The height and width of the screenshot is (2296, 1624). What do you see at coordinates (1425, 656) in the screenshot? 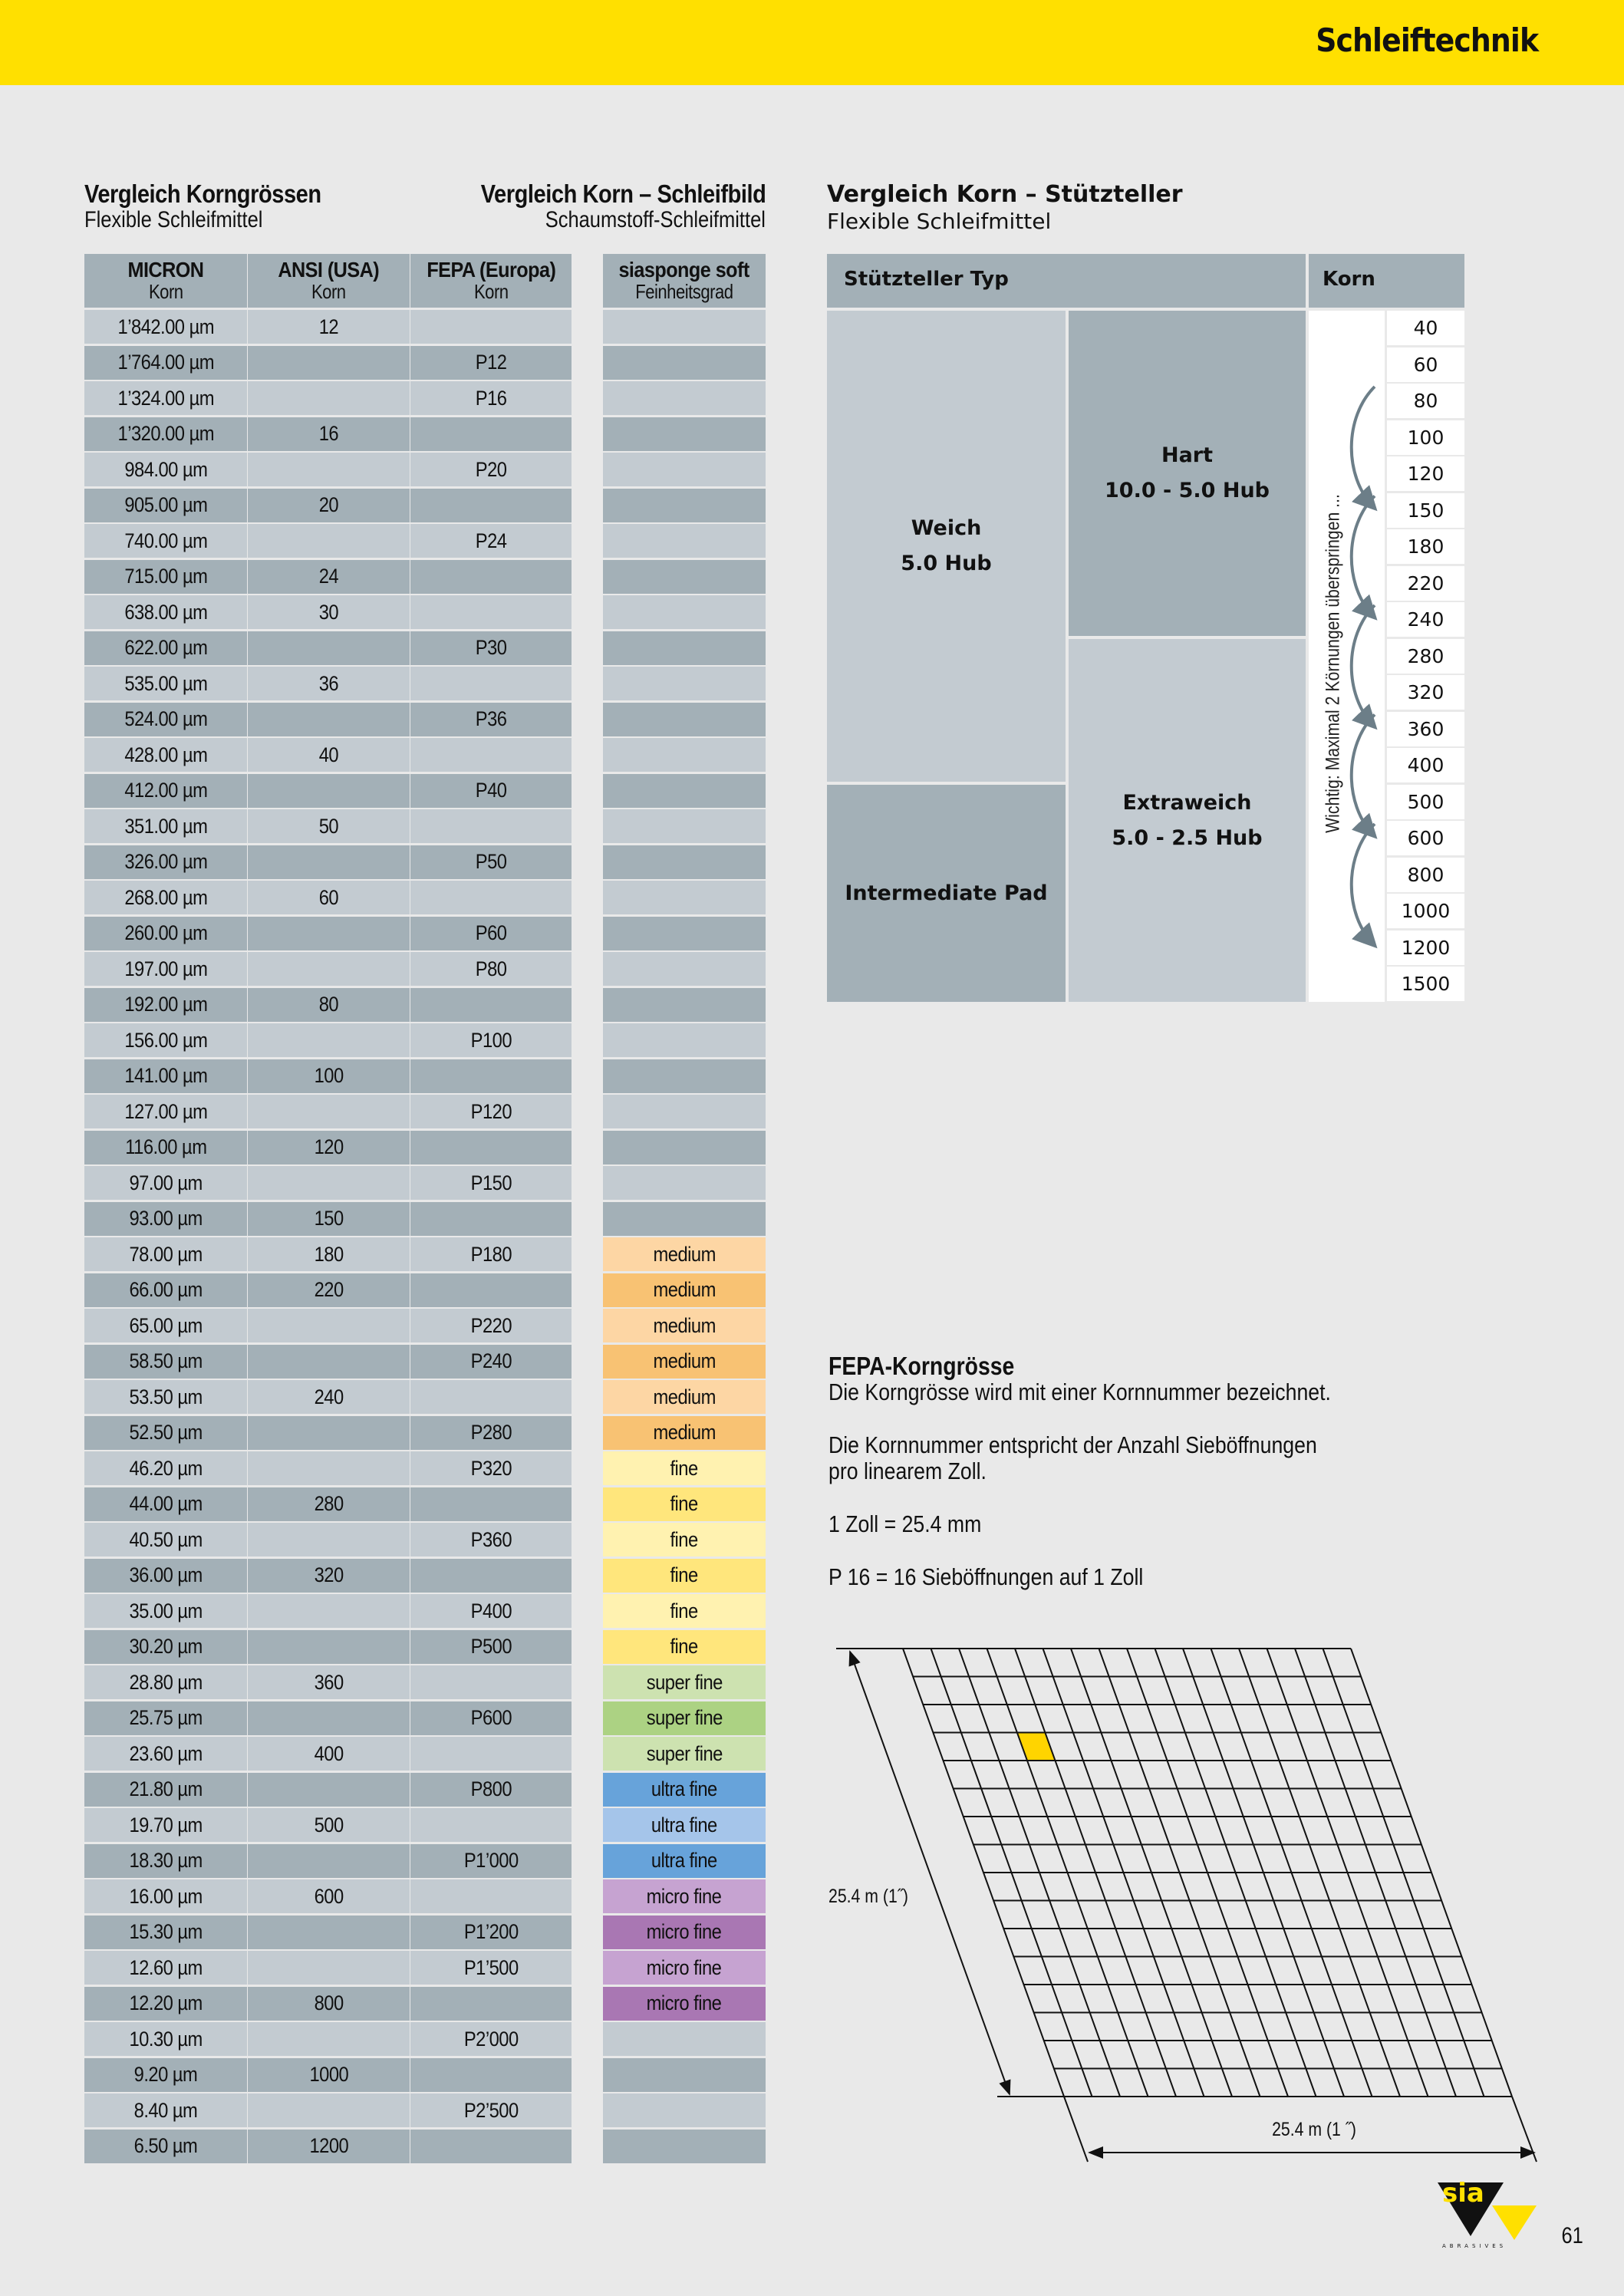
I see `korn-item: 280` at bounding box center [1425, 656].